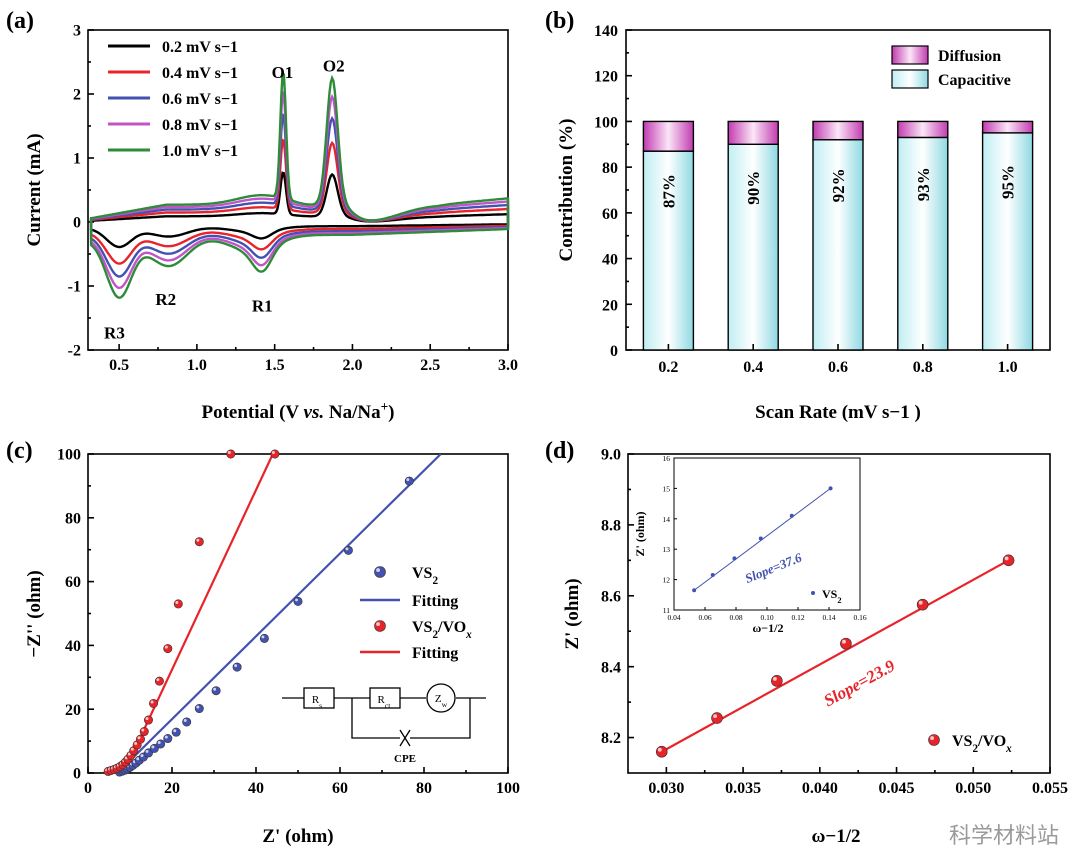 The width and height of the screenshot is (1073, 854). What do you see at coordinates (114, 332) in the screenshot?
I see `peak-label: R3` at bounding box center [114, 332].